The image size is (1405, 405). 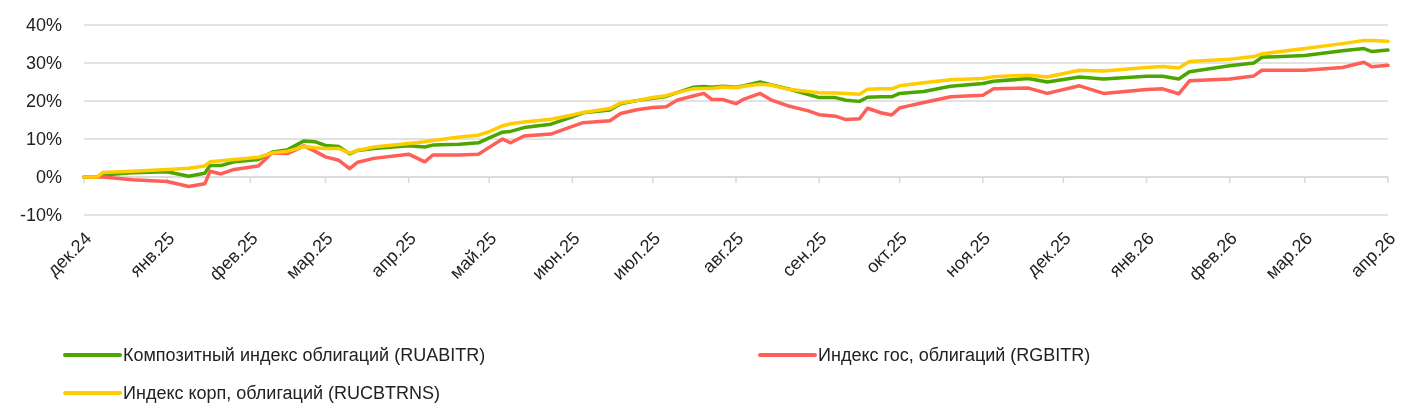 What do you see at coordinates (43, 25) in the screenshot?
I see `y-tick-label: 40%` at bounding box center [43, 25].